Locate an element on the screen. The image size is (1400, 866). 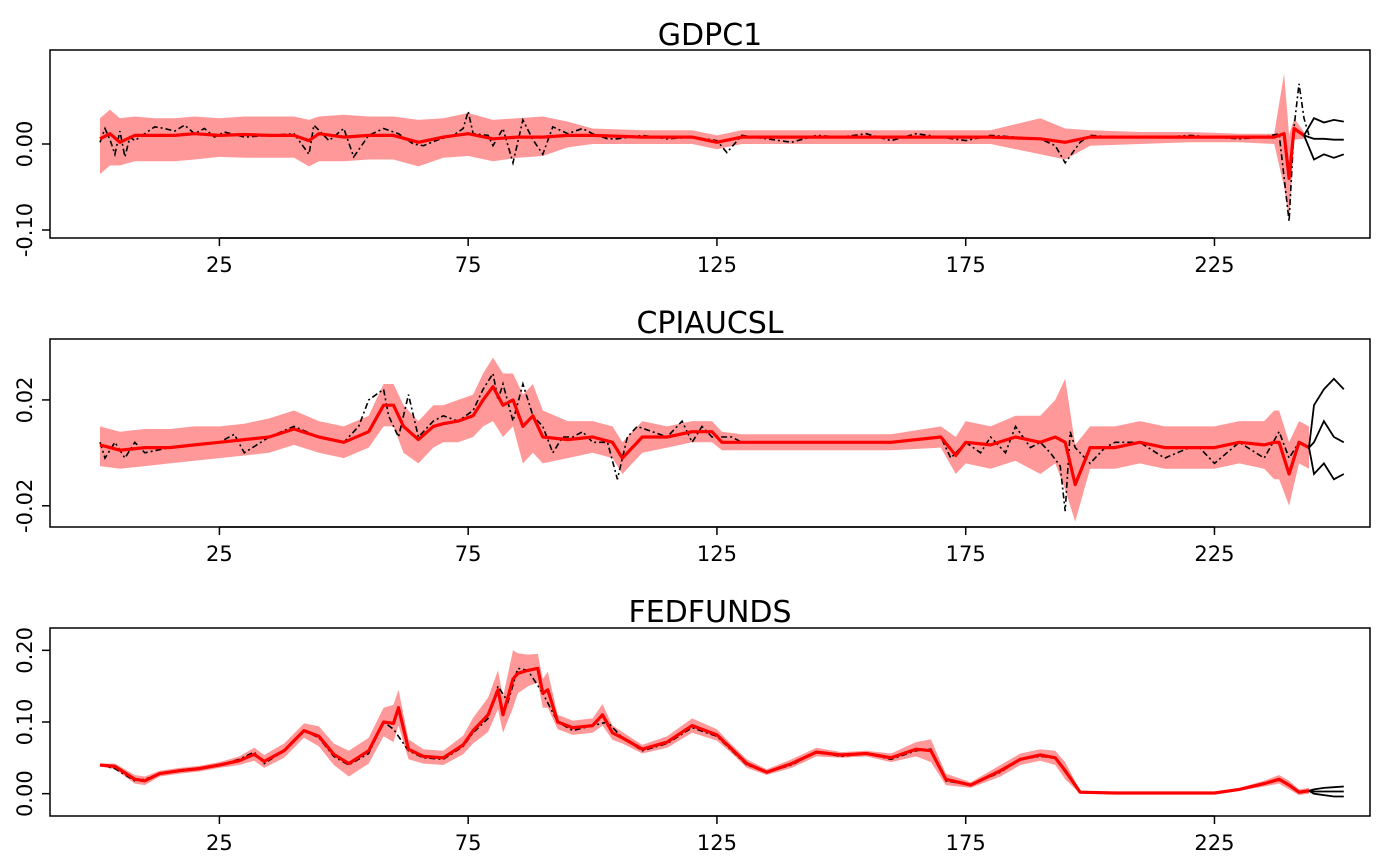
y-tick-label: -0.10 is located at coordinates (25, 230).